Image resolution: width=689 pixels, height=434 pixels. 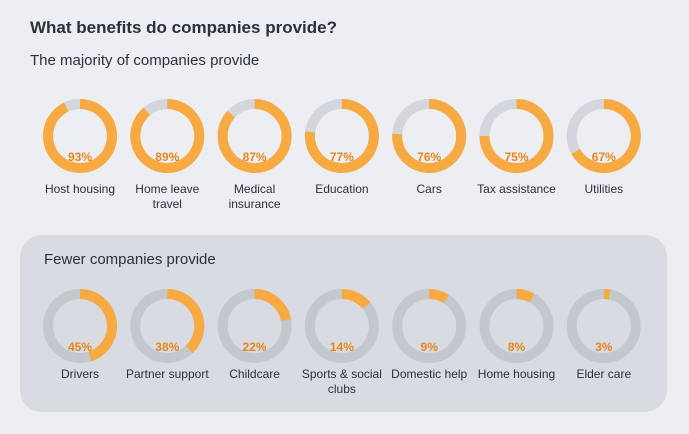 I want to click on value-label: 76%, so click(x=429, y=157).